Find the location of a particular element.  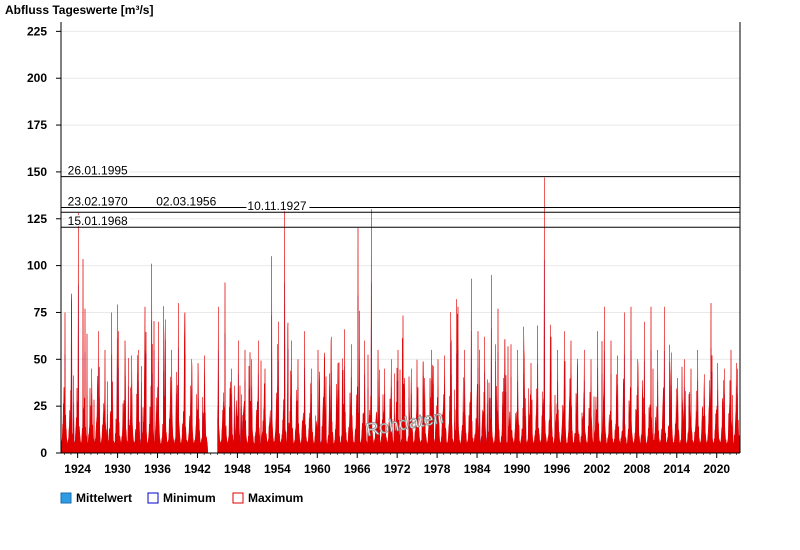

legend-label: Minimum is located at coordinates (189, 498).